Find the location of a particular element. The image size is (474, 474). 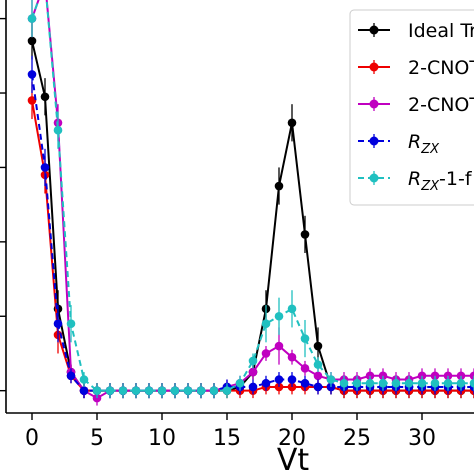

legend-entry: RZX is located at coordinates (399, 144).